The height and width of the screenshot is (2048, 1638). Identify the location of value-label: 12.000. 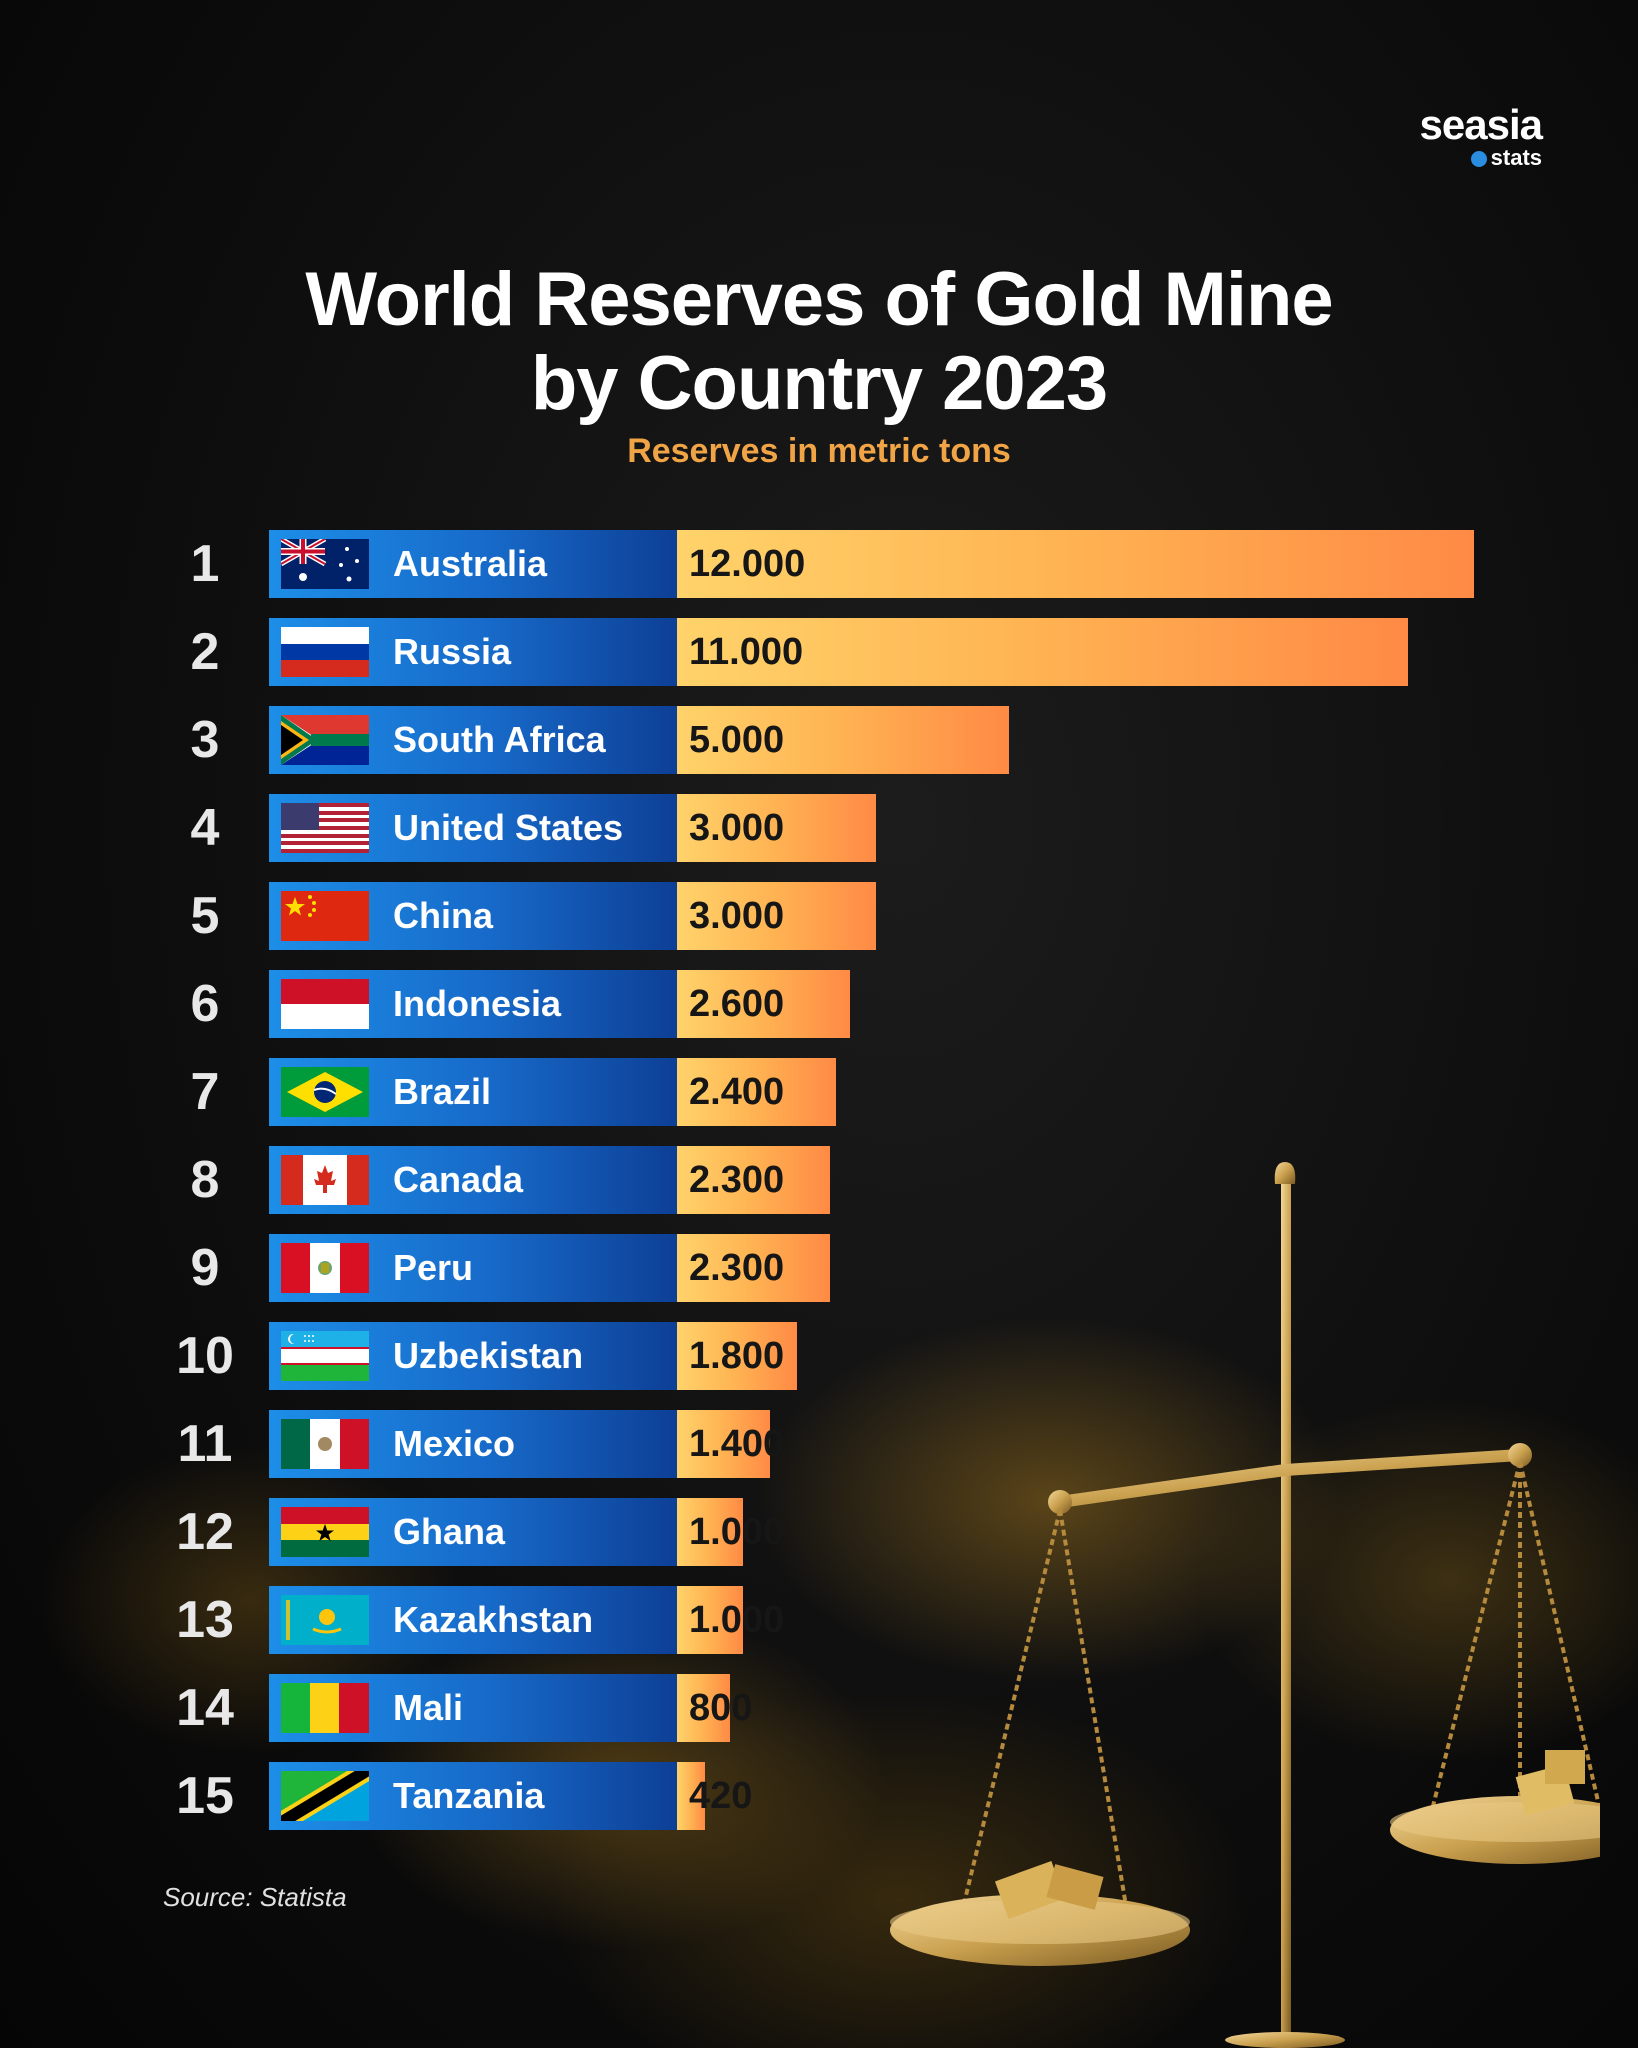
(747, 564).